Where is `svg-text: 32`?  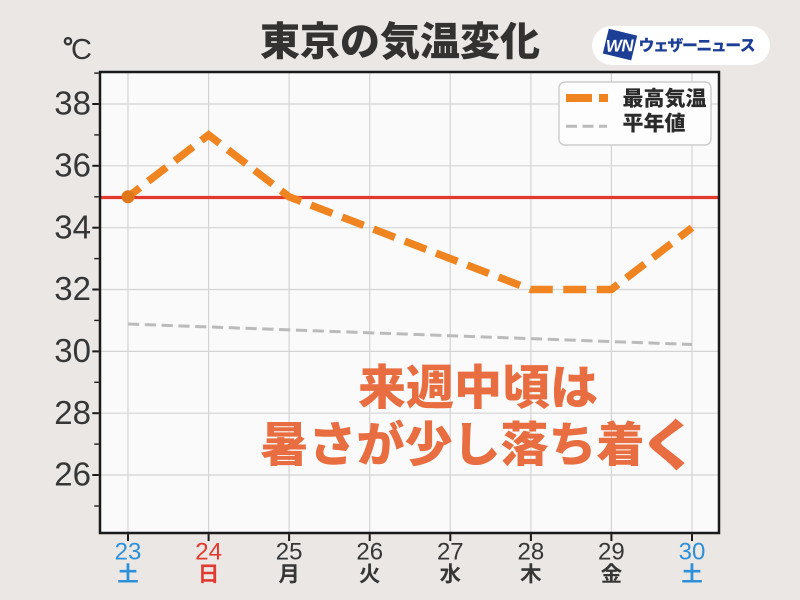
svg-text: 32 is located at coordinates (72, 288).